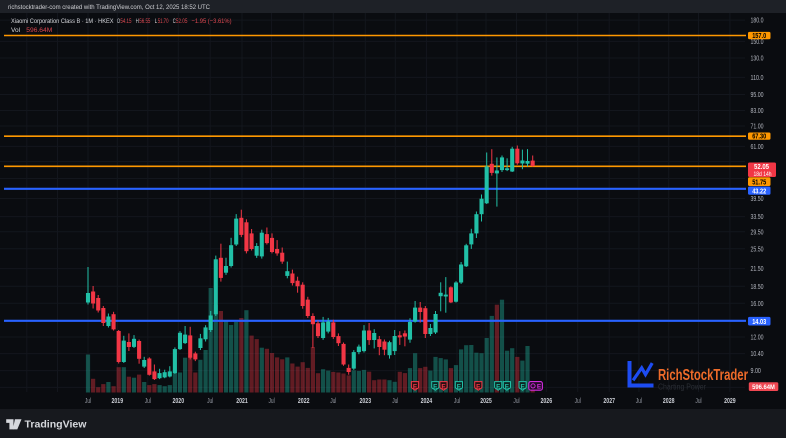  I want to click on svg-text: 29.50, so click(757, 231).